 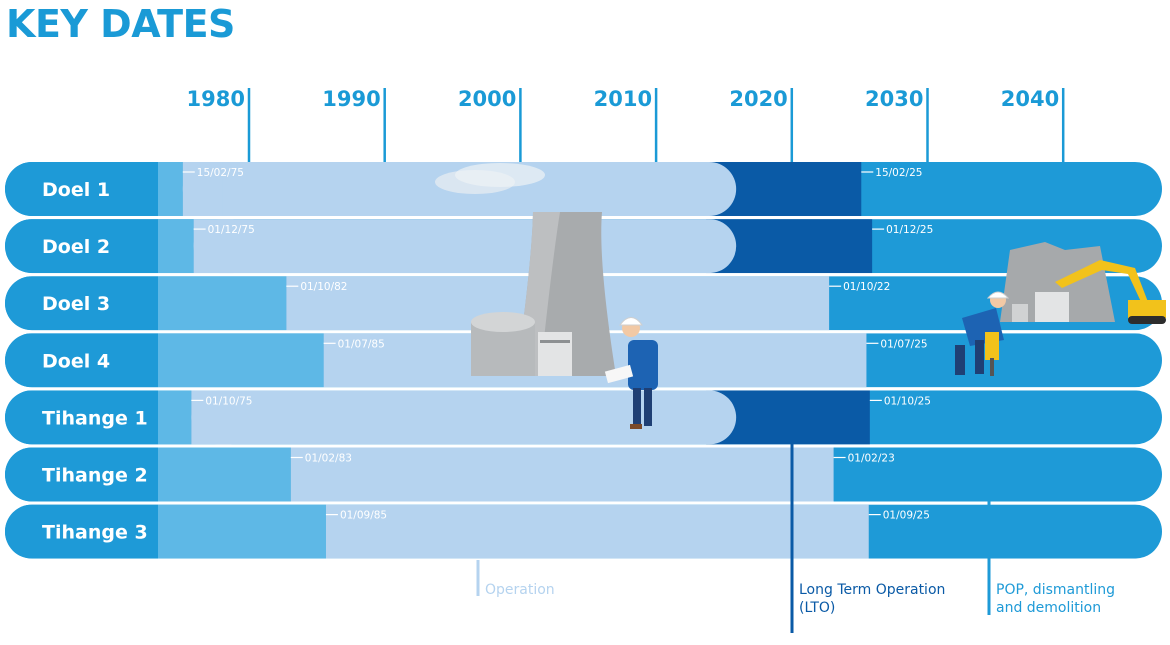 I want to click on reactor-row: Tihange 3 01/09/85 01/09/25, so click(x=583, y=531).